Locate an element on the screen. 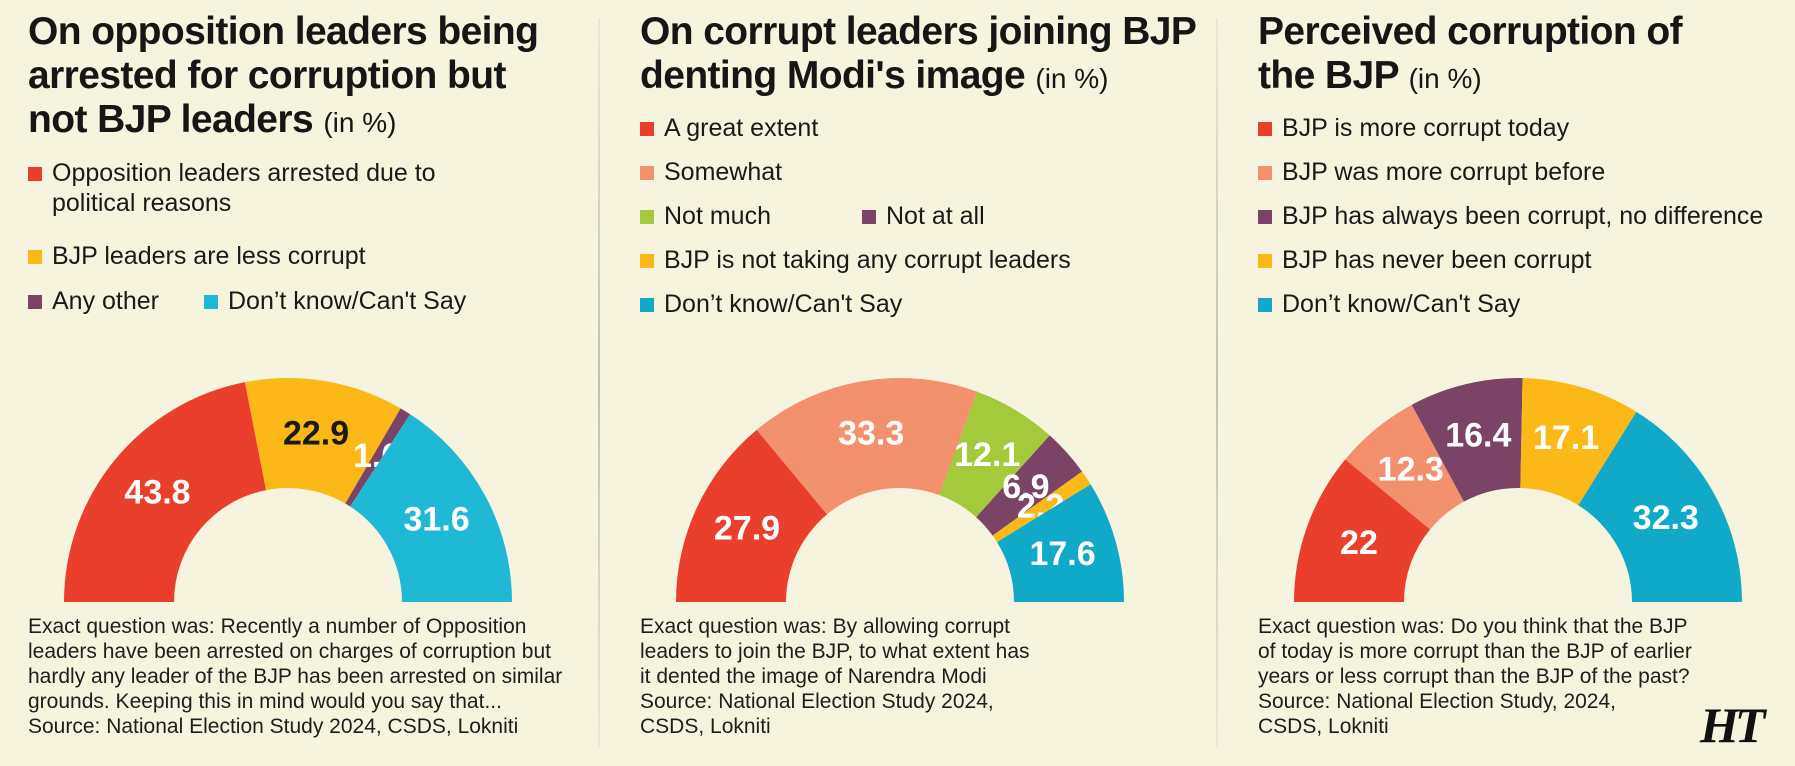 The image size is (1795, 766). slice-value-label: 27.9 is located at coordinates (747, 528).